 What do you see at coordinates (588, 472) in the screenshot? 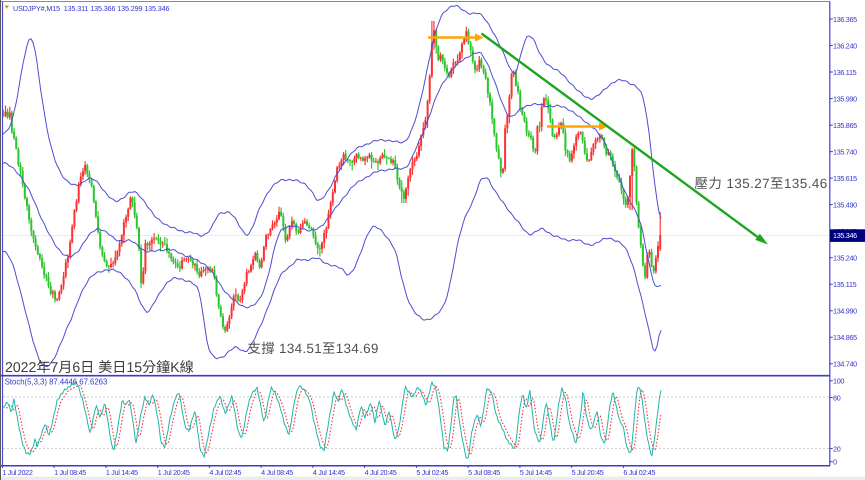
I see `svg-text: 5 Jul 20:45` at bounding box center [588, 472].